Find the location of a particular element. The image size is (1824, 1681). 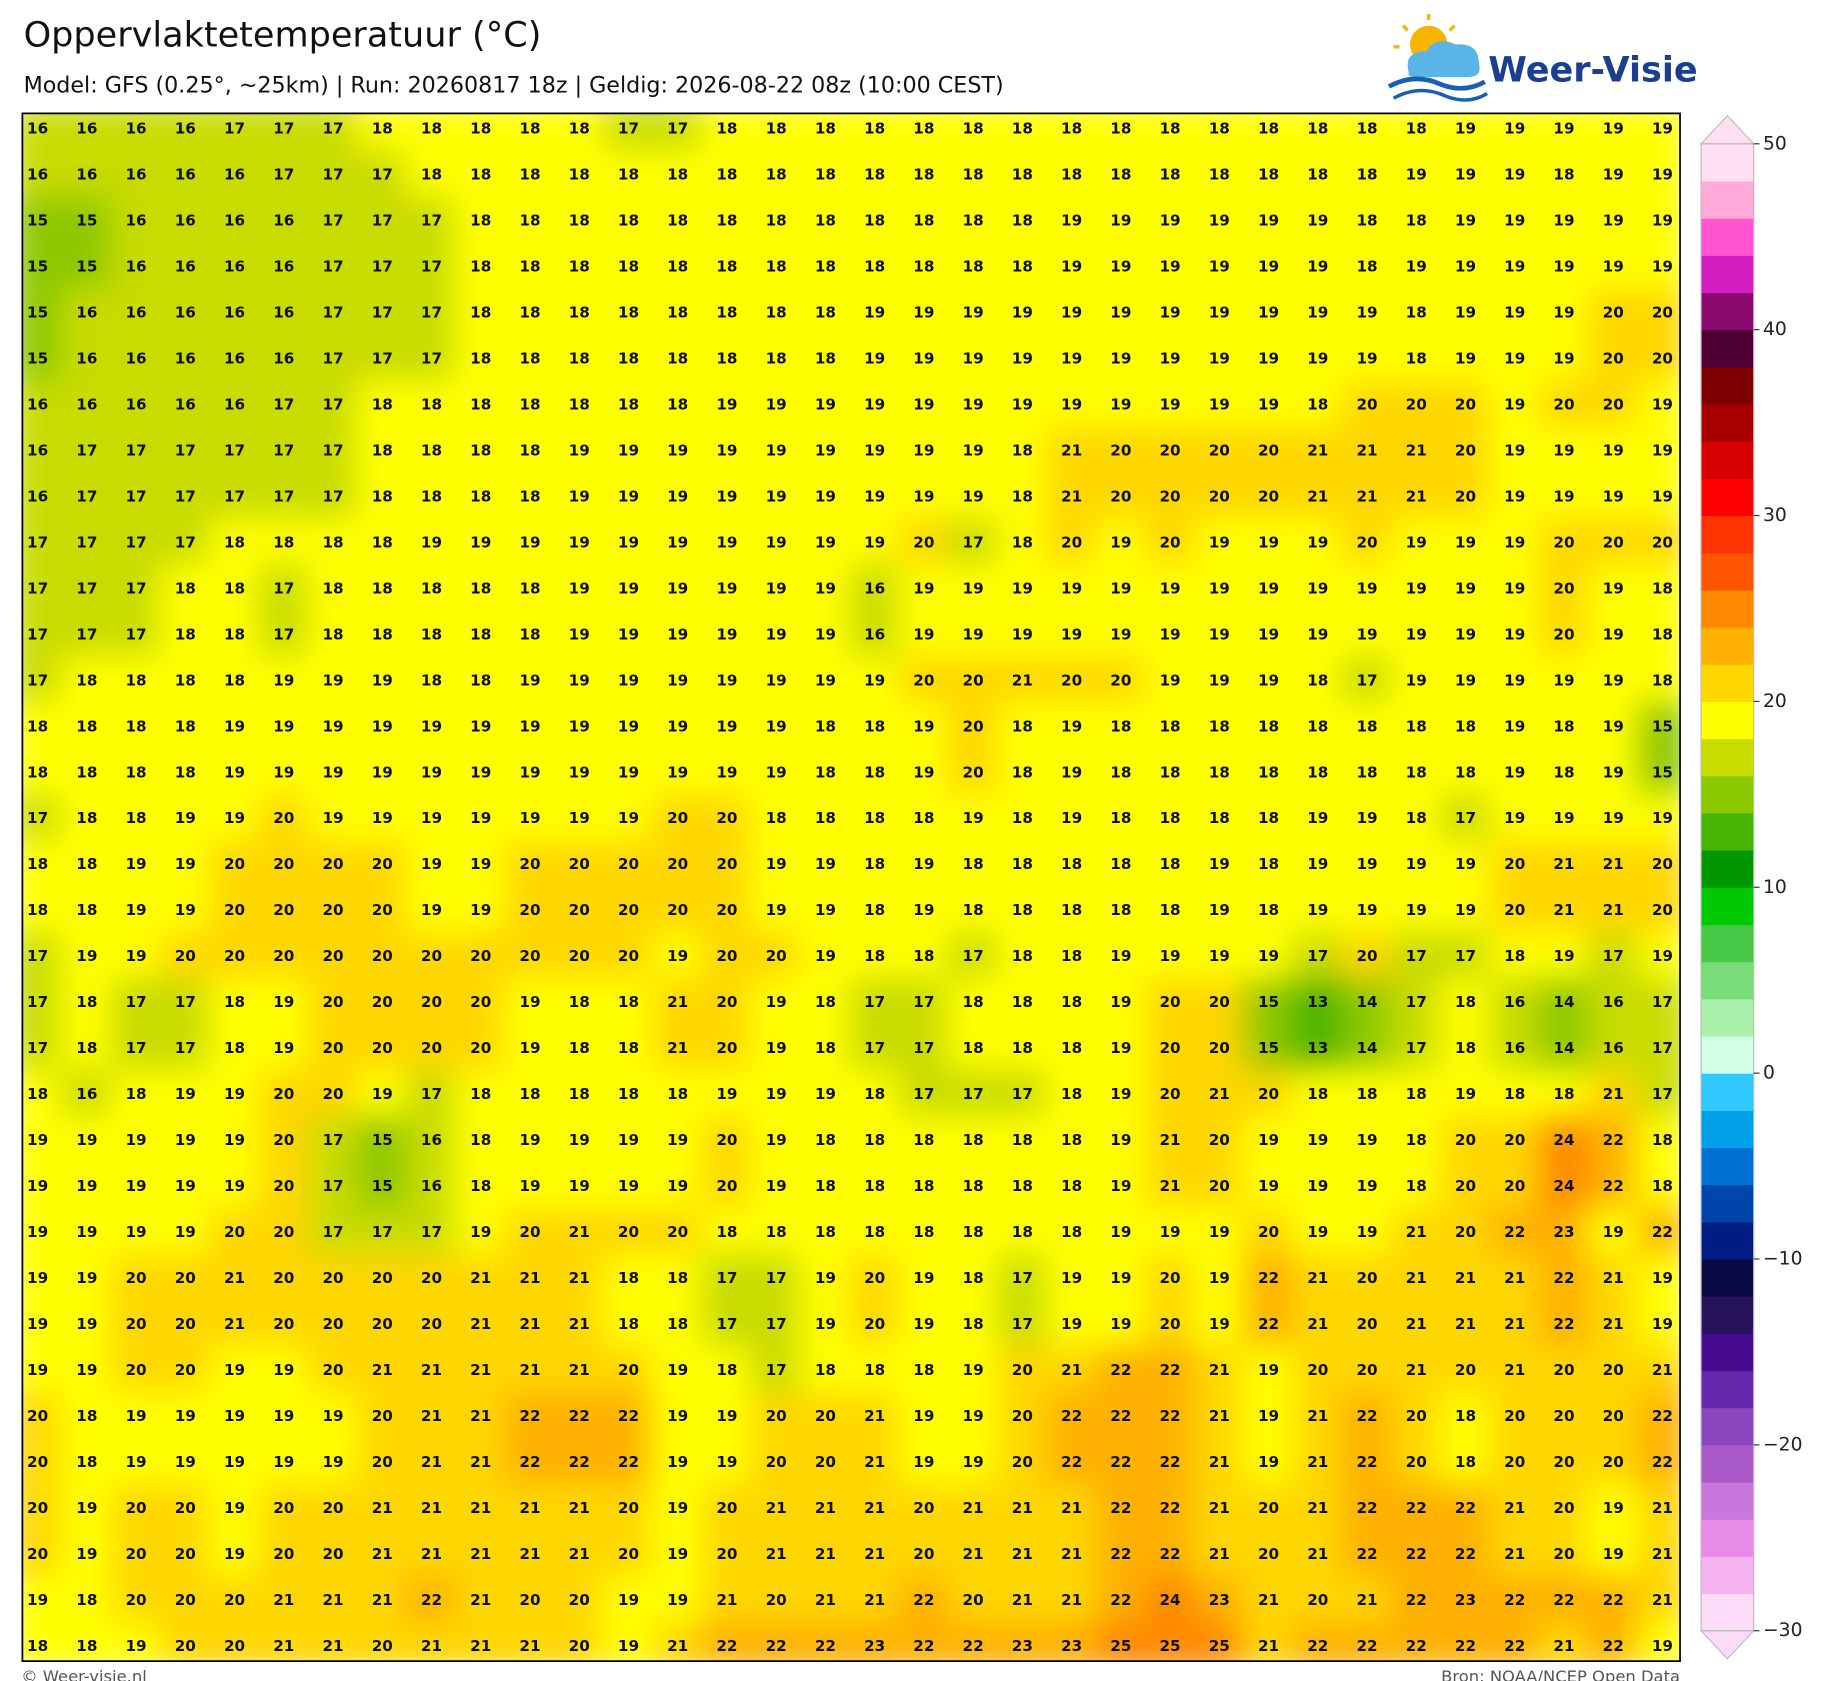

colorbar-band is located at coordinates (1727, 1203).